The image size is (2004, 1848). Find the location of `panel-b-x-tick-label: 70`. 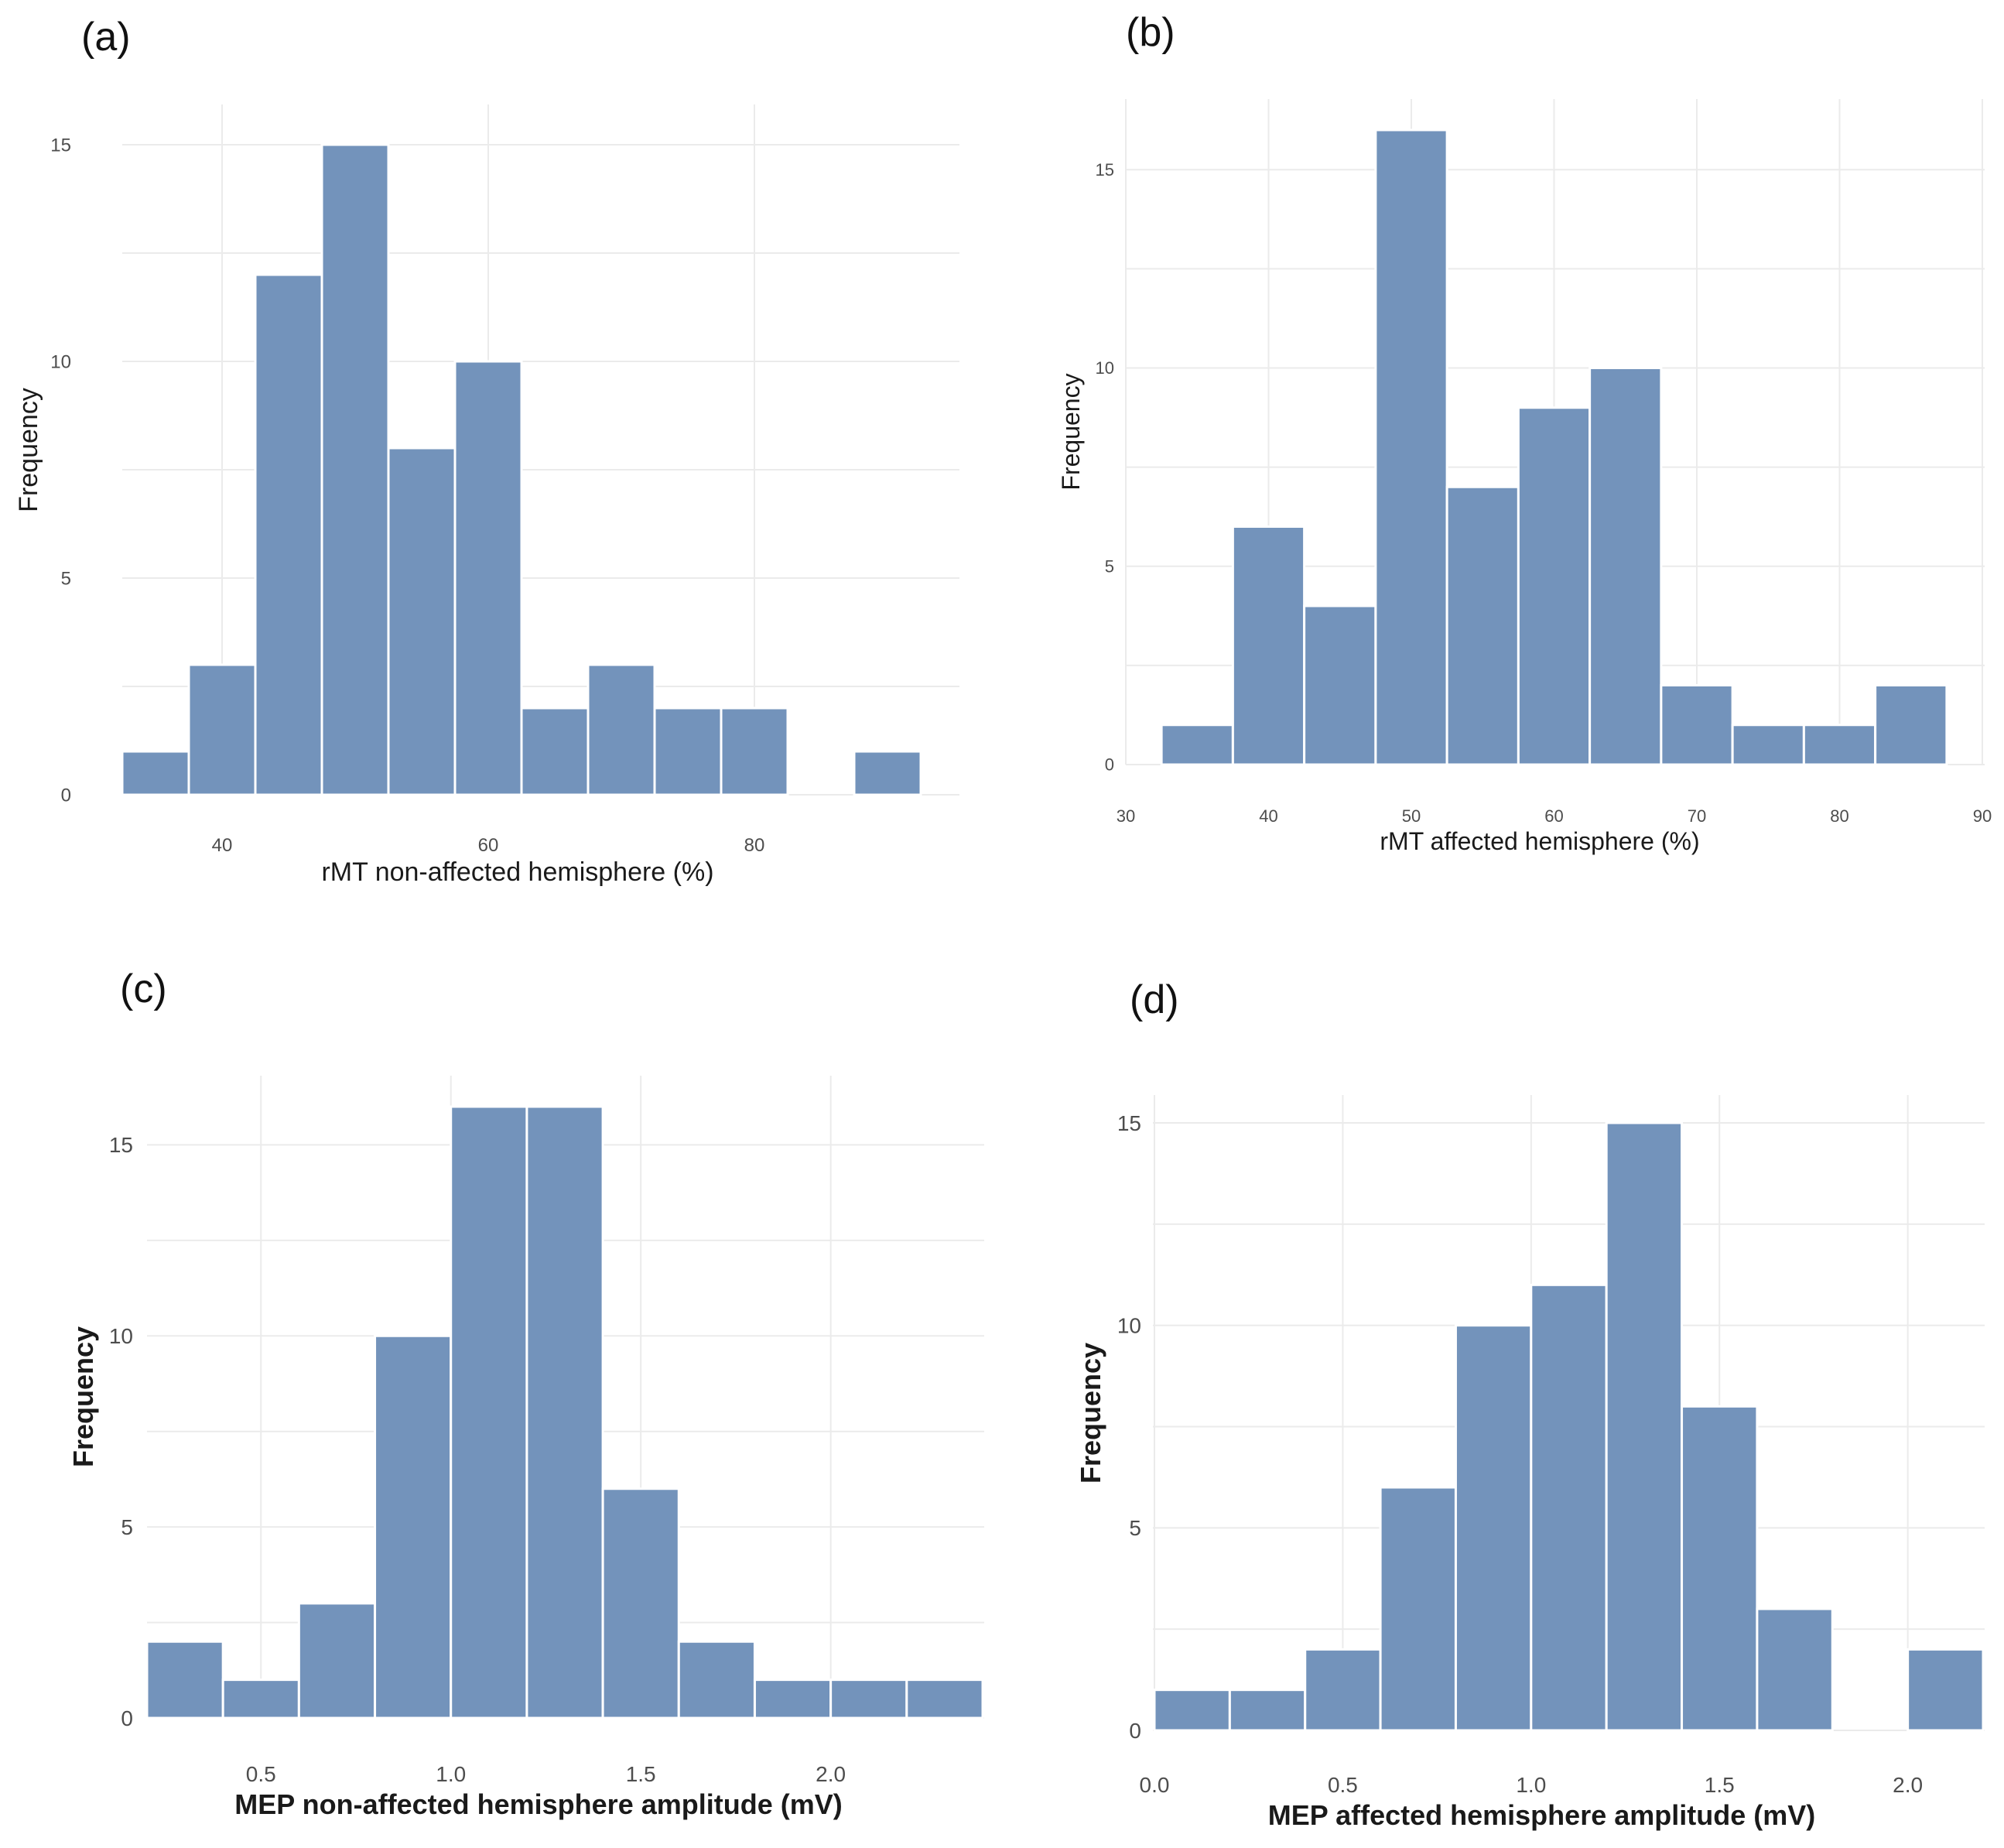

panel-b-x-tick-label: 70 is located at coordinates (1697, 816).